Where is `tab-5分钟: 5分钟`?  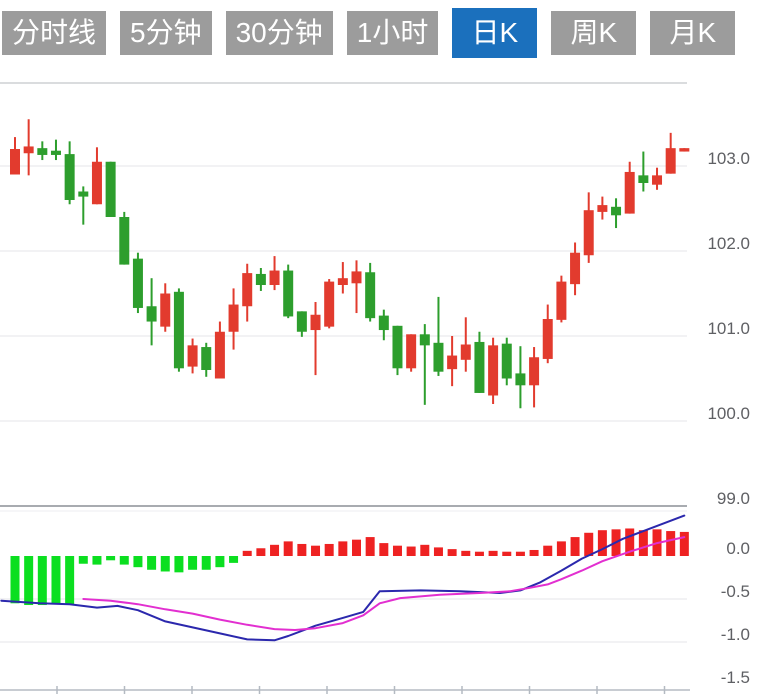 tab-5分钟: 5分钟 is located at coordinates (166, 33).